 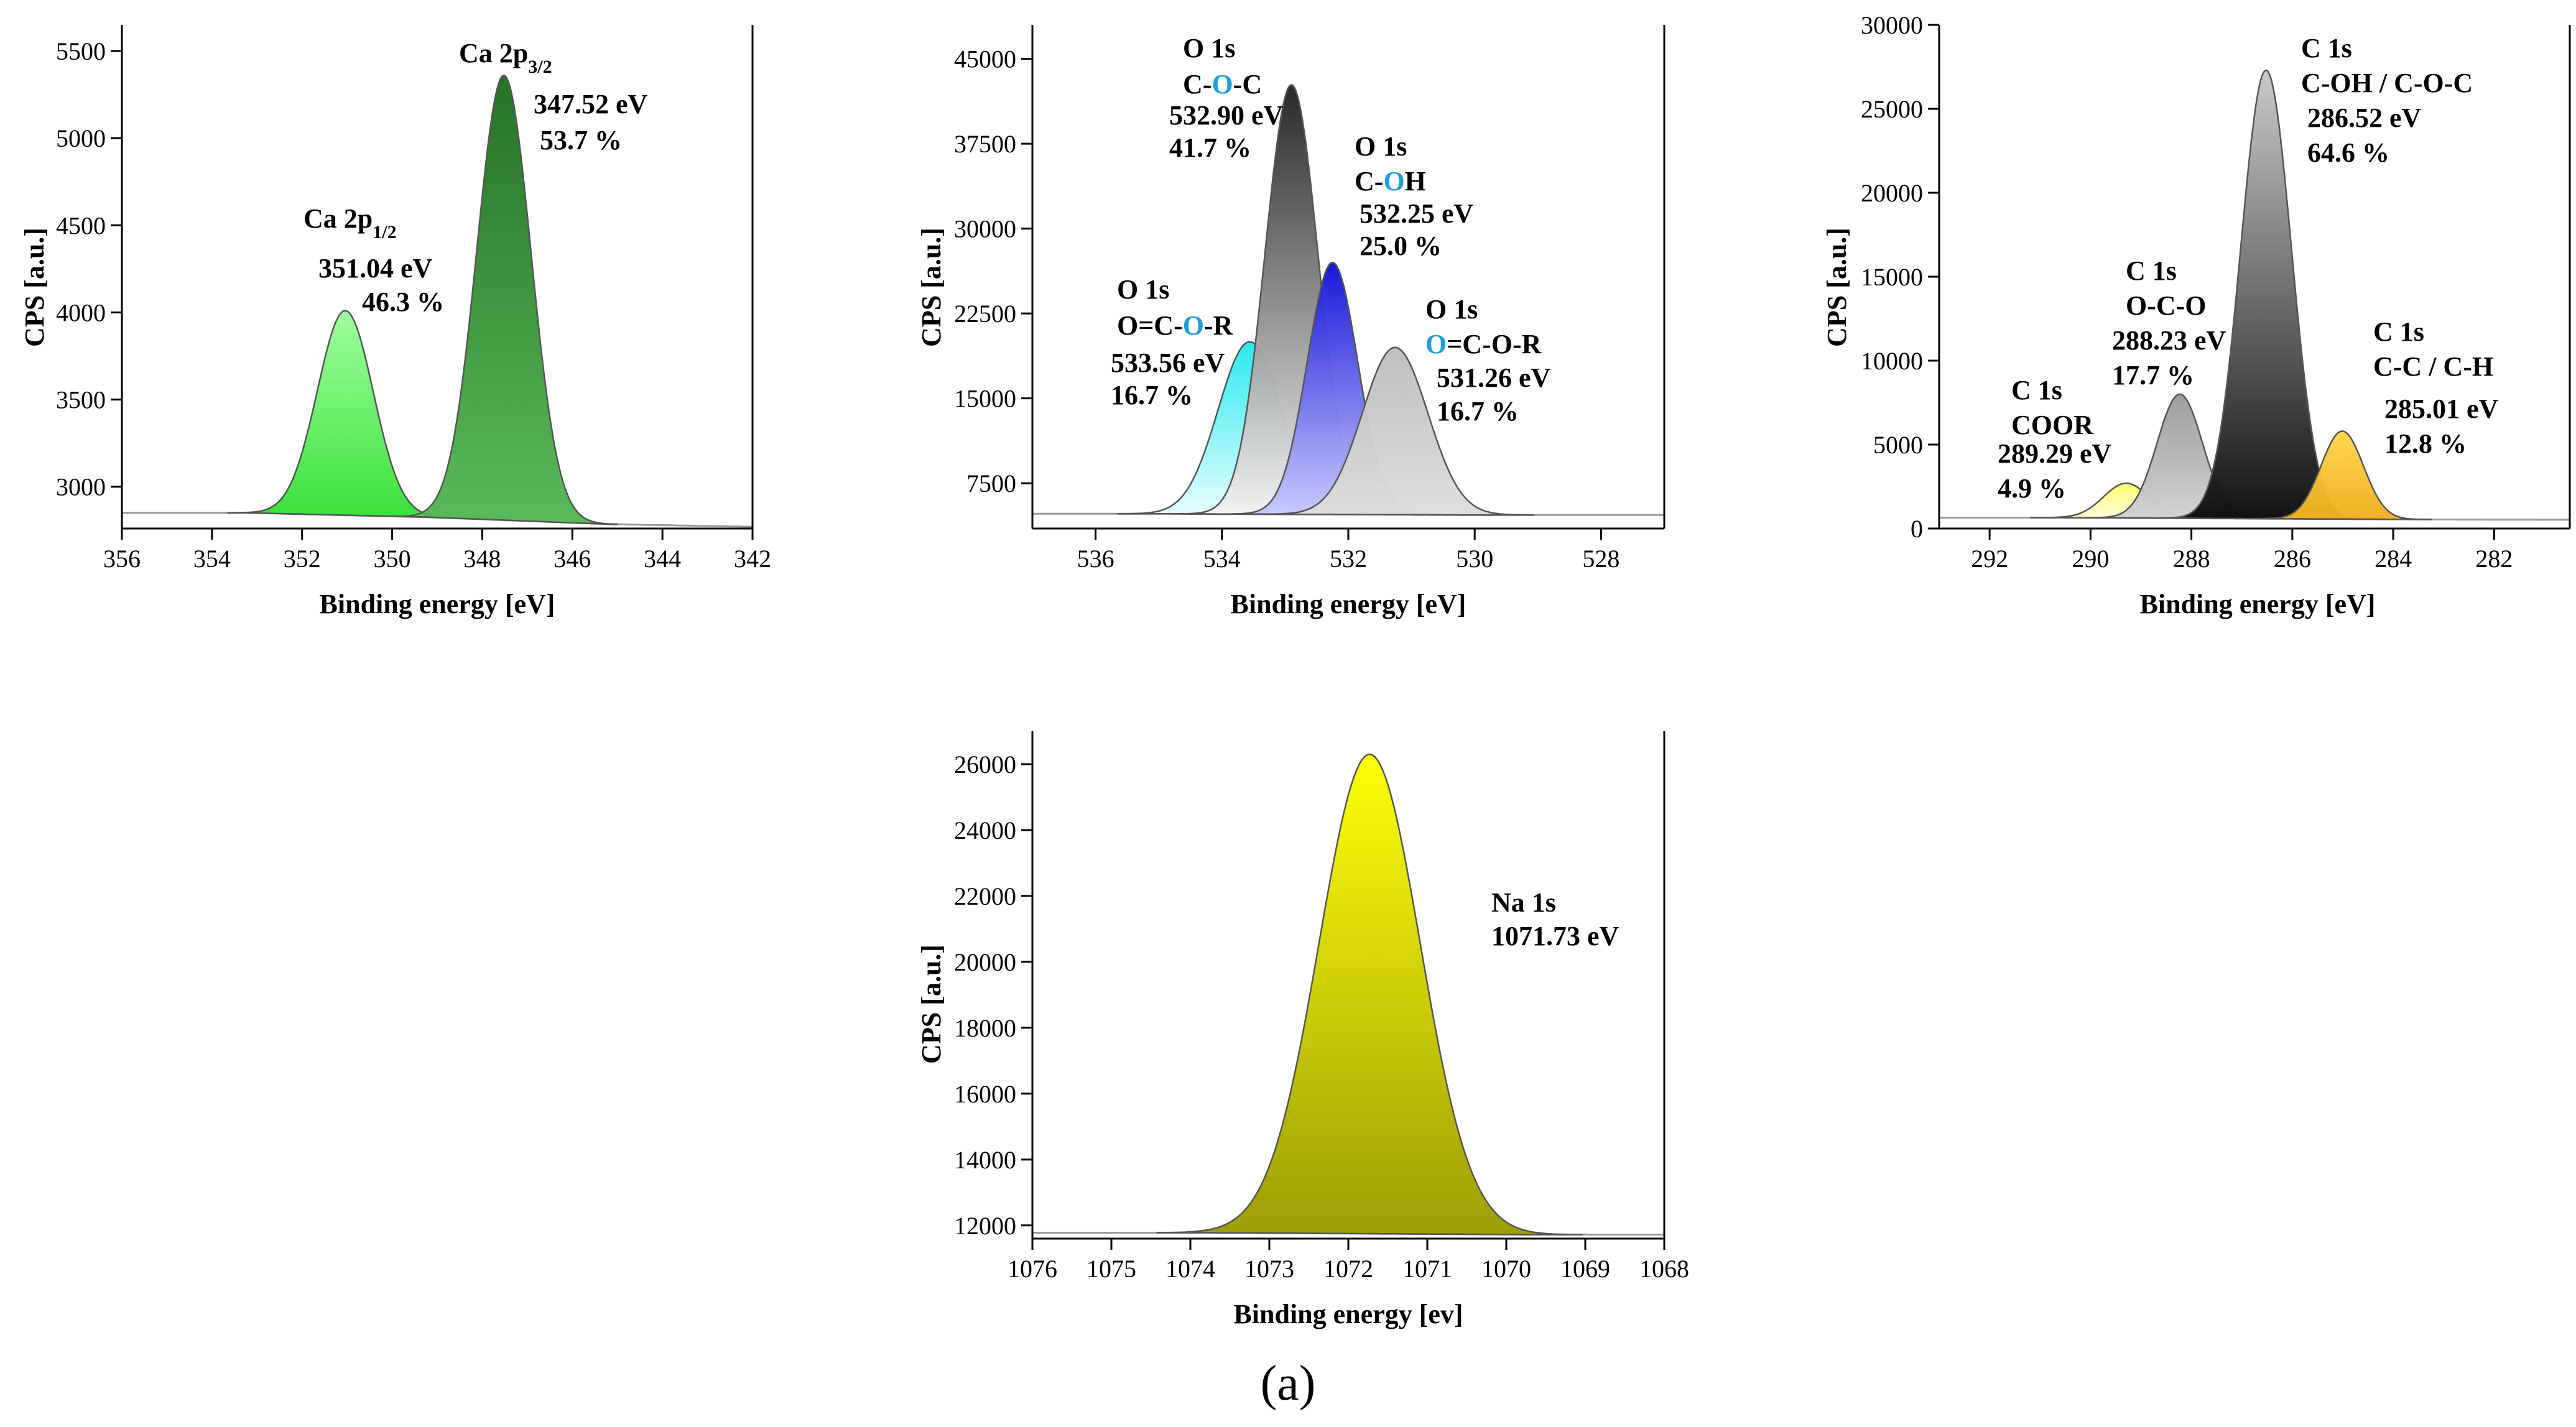 What do you see at coordinates (393, 559) in the screenshot?
I see `ca2p-x-tick-label: 350` at bounding box center [393, 559].